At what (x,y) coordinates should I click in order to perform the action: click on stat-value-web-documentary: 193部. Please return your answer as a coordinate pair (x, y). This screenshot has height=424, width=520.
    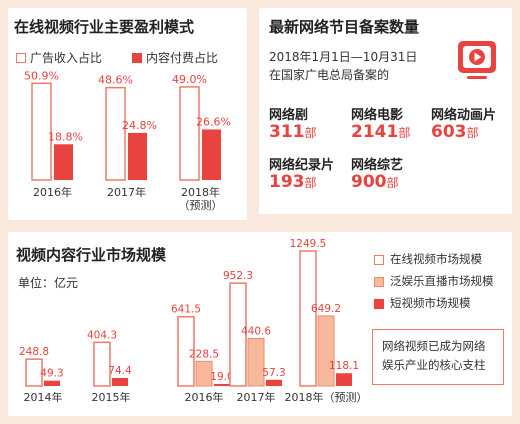
    Looking at the image, I should click on (293, 182).